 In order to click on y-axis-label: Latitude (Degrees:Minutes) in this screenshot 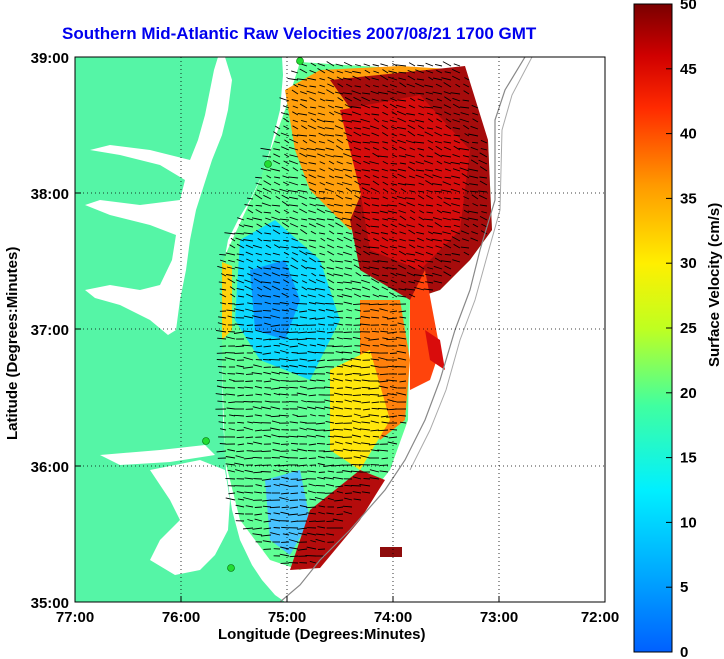, I will do `click(12, 343)`.